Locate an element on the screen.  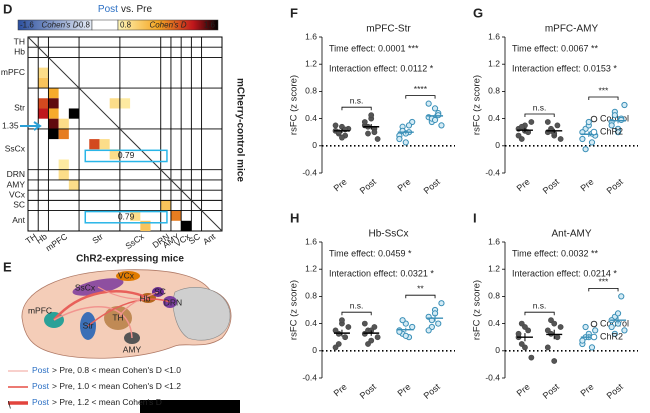
chart-title: Post vs. Pre is located at coordinates (125, 9).